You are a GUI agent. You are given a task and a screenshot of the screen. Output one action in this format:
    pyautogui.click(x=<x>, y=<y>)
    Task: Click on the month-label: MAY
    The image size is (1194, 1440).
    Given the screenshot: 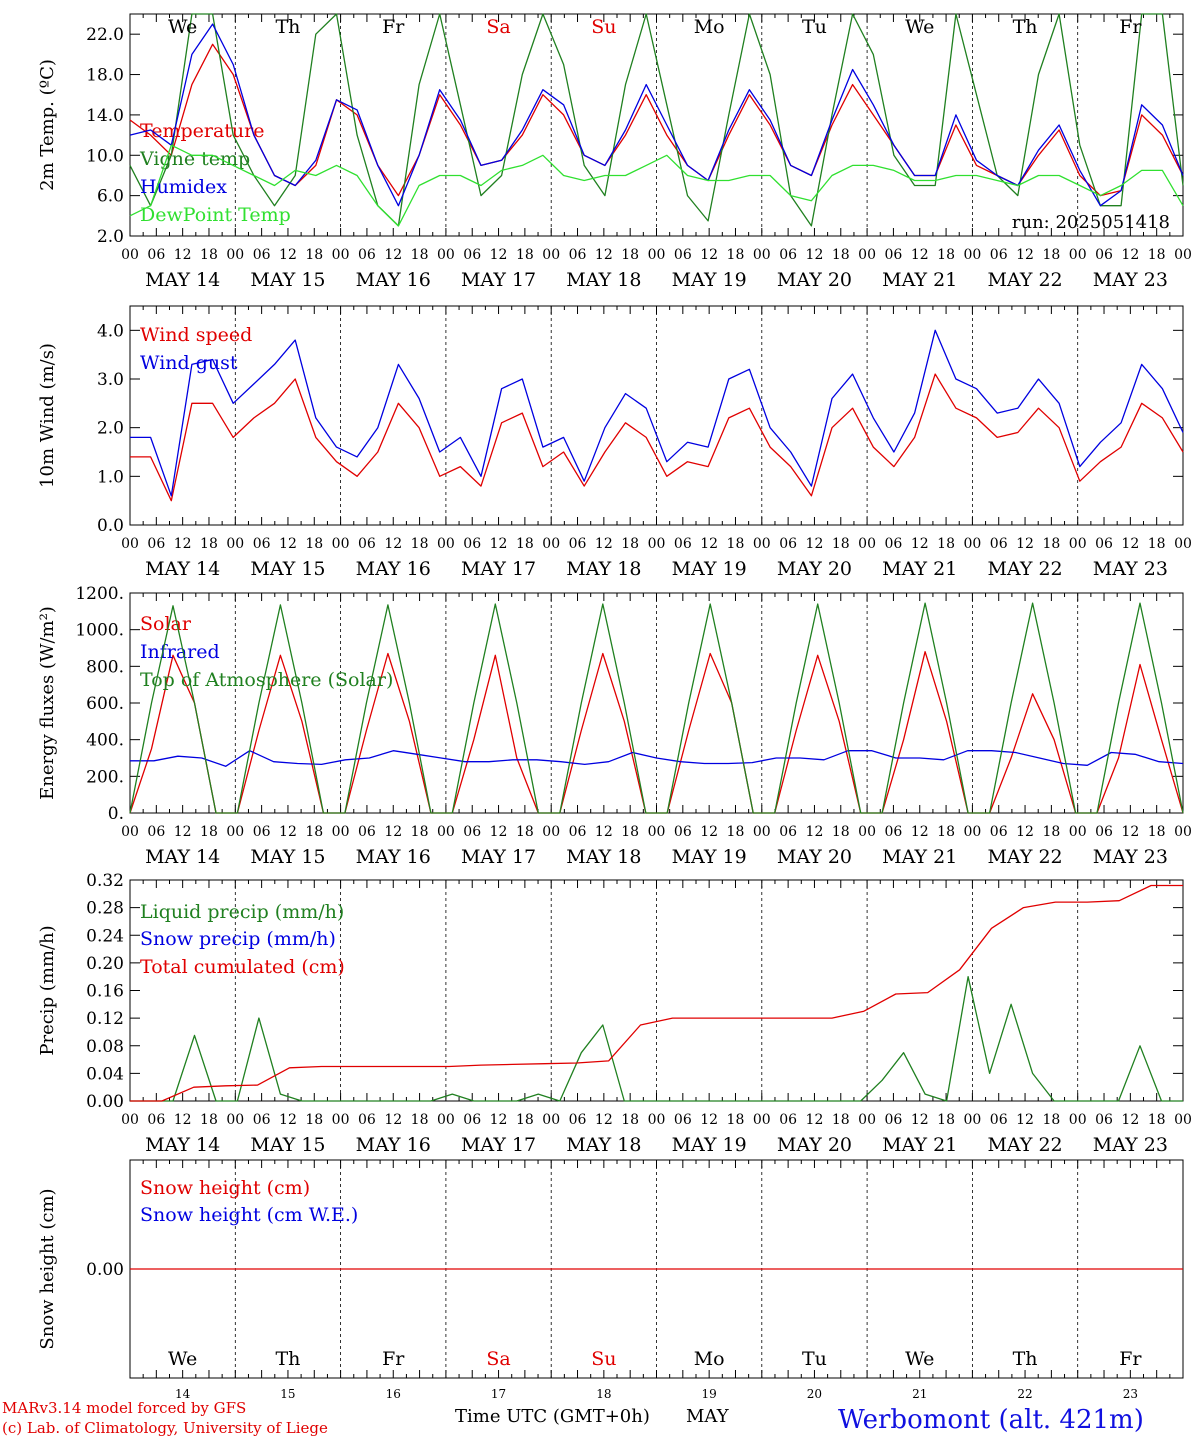 What is the action you would take?
    pyautogui.click(x=708, y=1416)
    